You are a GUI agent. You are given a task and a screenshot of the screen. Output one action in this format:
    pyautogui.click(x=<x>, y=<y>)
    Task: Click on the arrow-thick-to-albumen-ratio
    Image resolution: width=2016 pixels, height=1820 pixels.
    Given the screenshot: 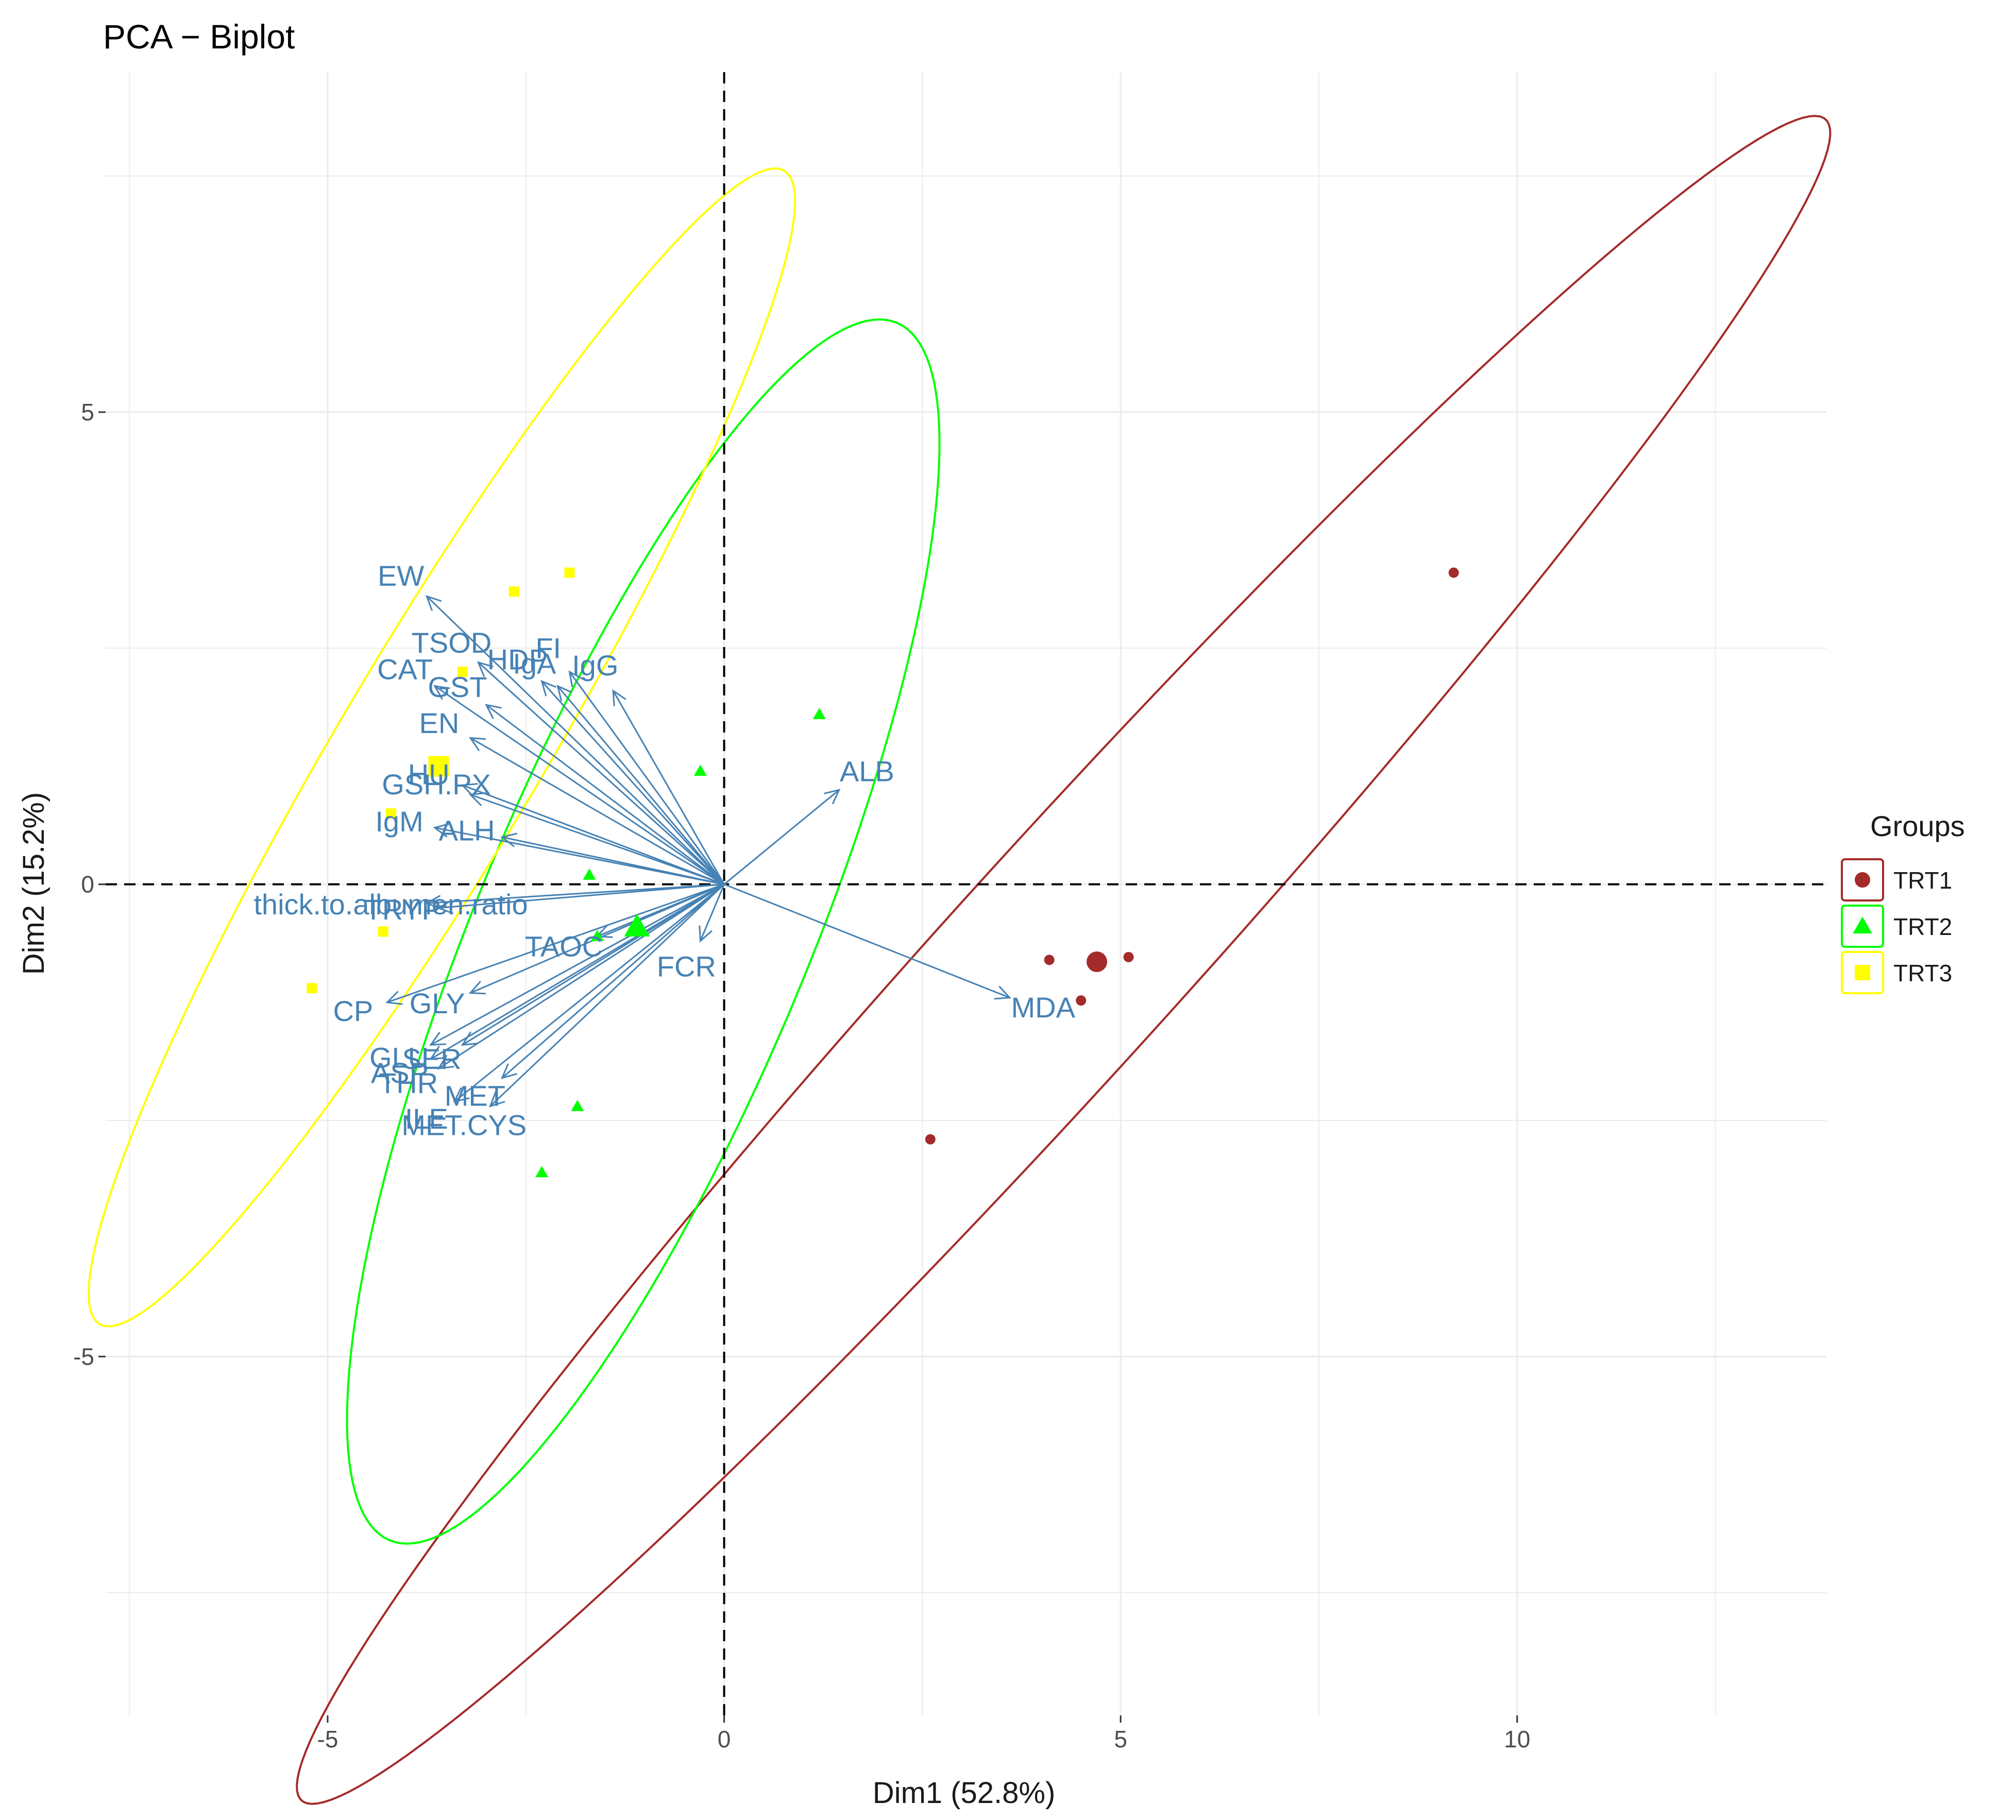 What is the action you would take?
    pyautogui.click(x=575, y=897)
    